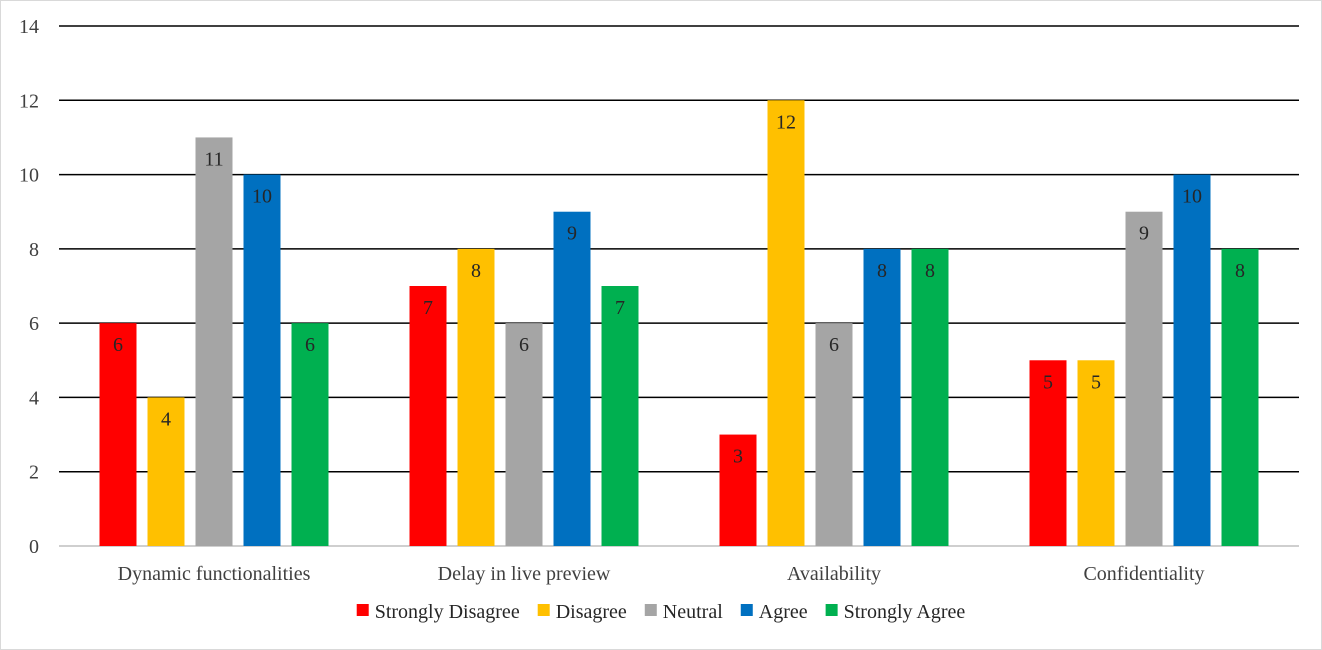 This screenshot has width=1322, height=650. I want to click on x-category-label: Delay in live preview, so click(524, 574).